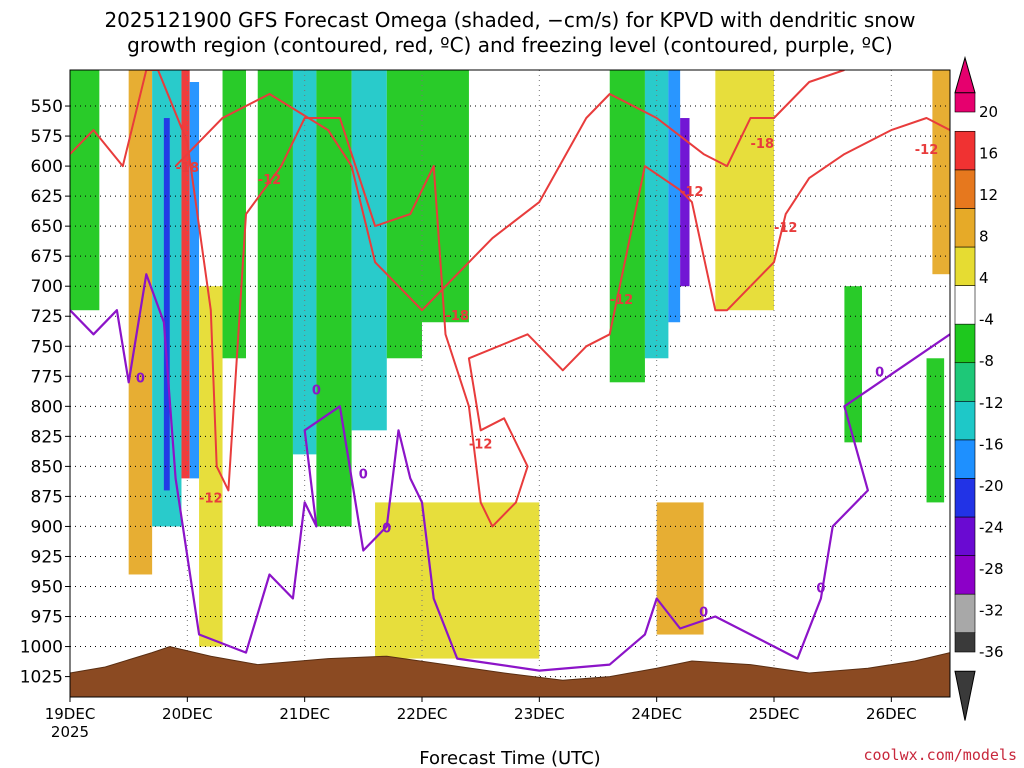 Image resolution: width=1024 pixels, height=768 pixels. I want to click on y-tick-label-675: 675, so click(47, 257).